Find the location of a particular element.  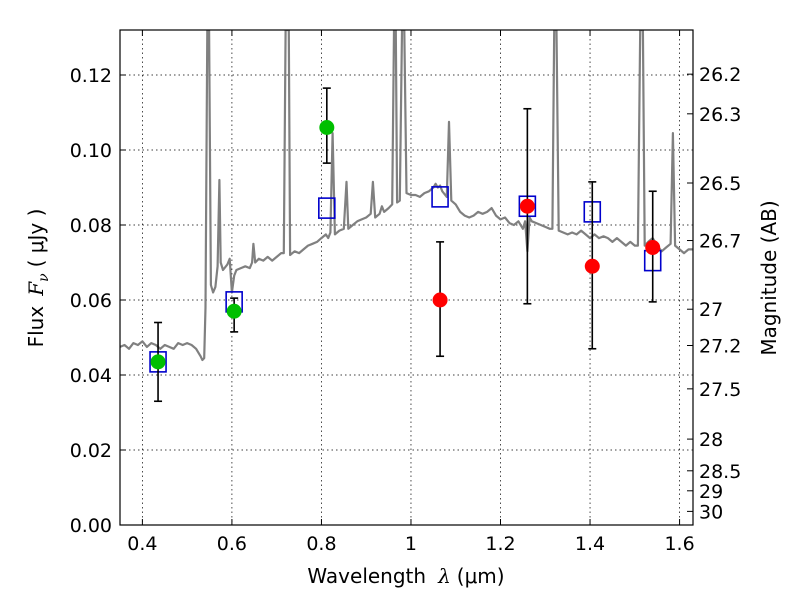

y2-axis-title: Magnitude (AB) is located at coordinates (769, 277).